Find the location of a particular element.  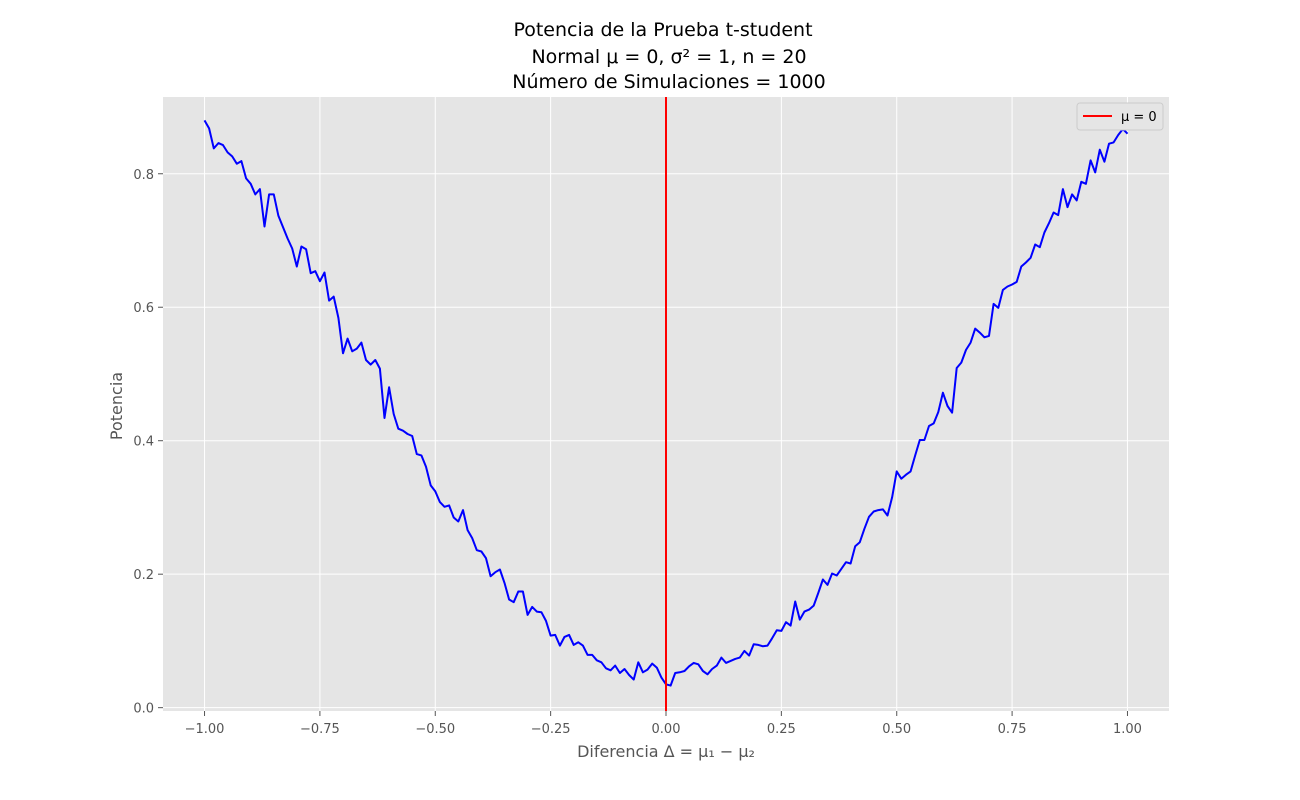

legend-label: μ = 0 is located at coordinates (1139, 117).